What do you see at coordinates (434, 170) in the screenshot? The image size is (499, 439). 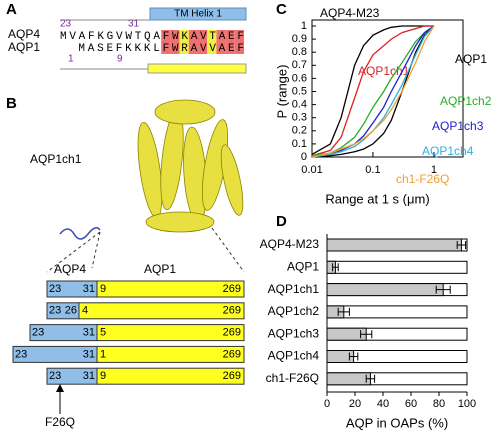 I see `x-tick-label: 1` at bounding box center [434, 170].